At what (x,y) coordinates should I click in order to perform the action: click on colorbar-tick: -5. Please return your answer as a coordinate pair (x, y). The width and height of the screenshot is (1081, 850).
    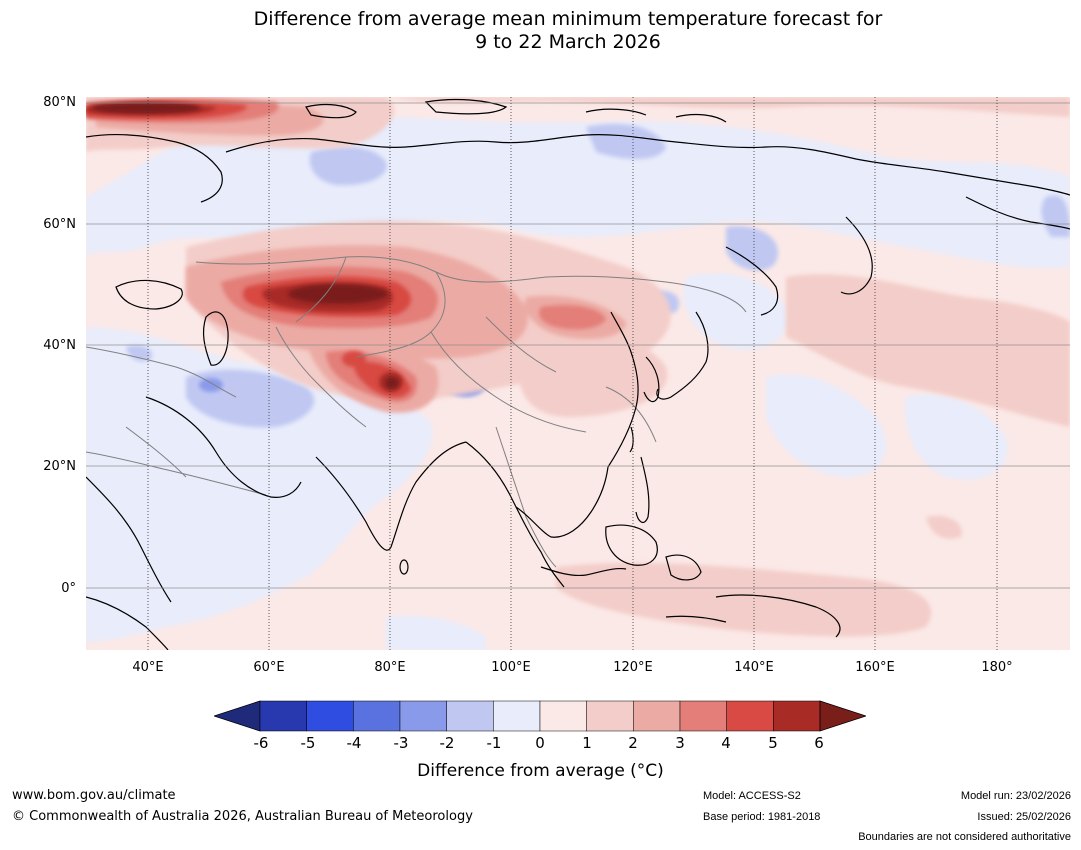
    Looking at the image, I should click on (308, 743).